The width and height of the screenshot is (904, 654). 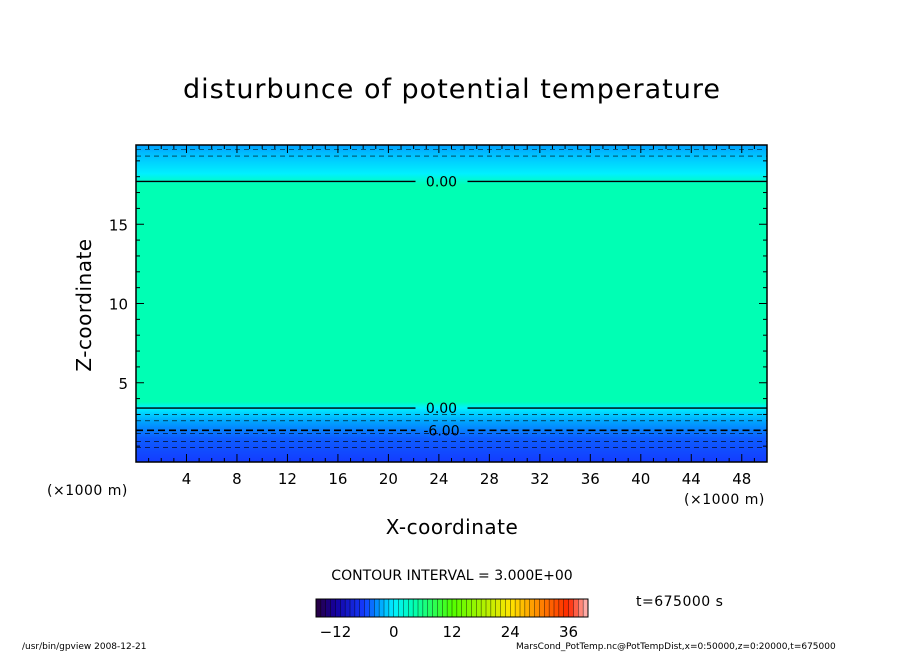 I want to click on time-label: t=675000 s, so click(x=680, y=602).